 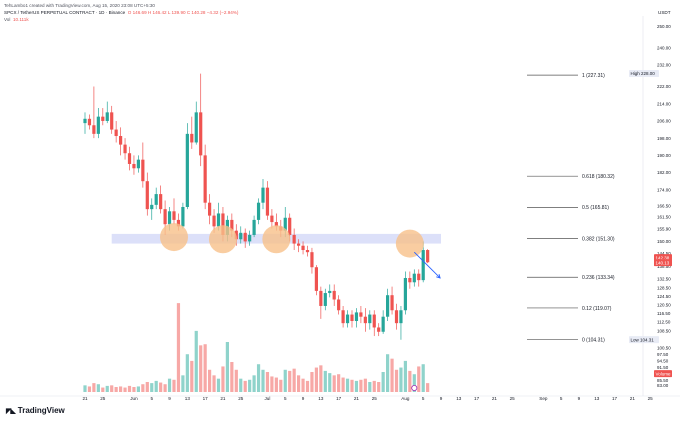 I want to click on price-tick-label: 83.00, so click(x=663, y=385).